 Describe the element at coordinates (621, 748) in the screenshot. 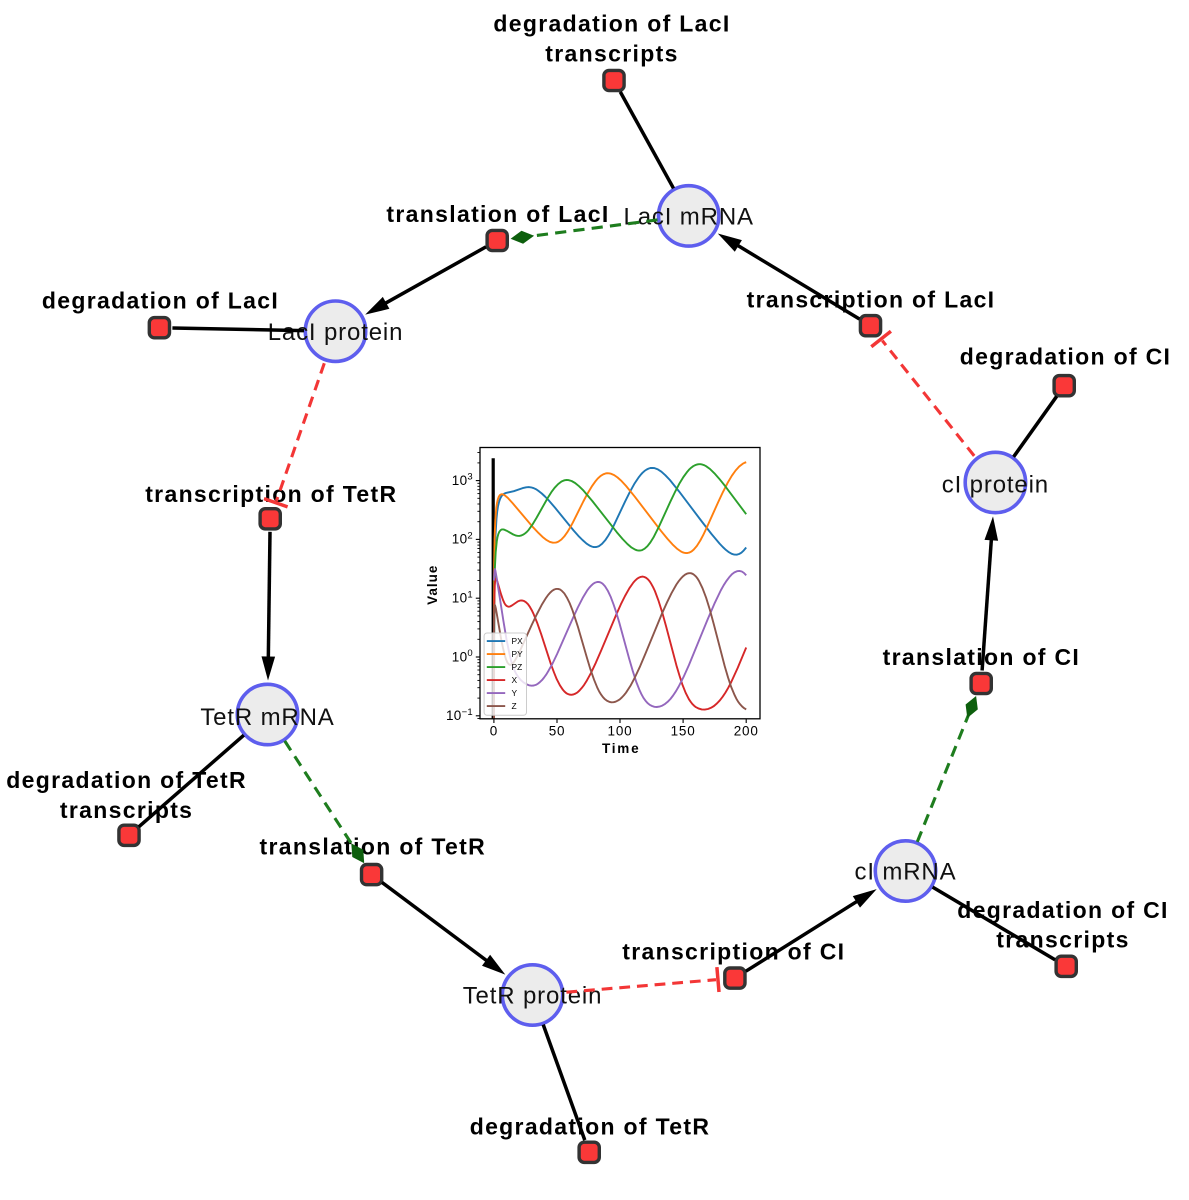

I see `svg-text: Time` at that location.